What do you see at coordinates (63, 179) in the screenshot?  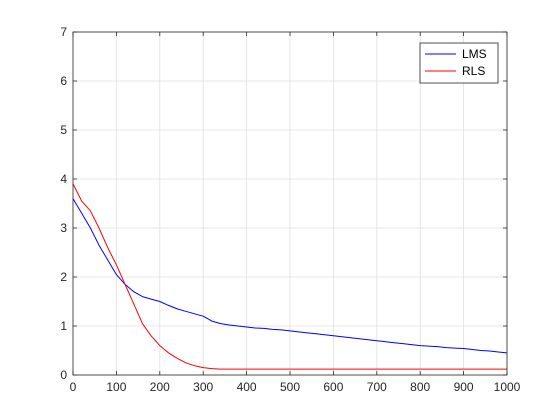 I see `y-tick-label: 4` at bounding box center [63, 179].